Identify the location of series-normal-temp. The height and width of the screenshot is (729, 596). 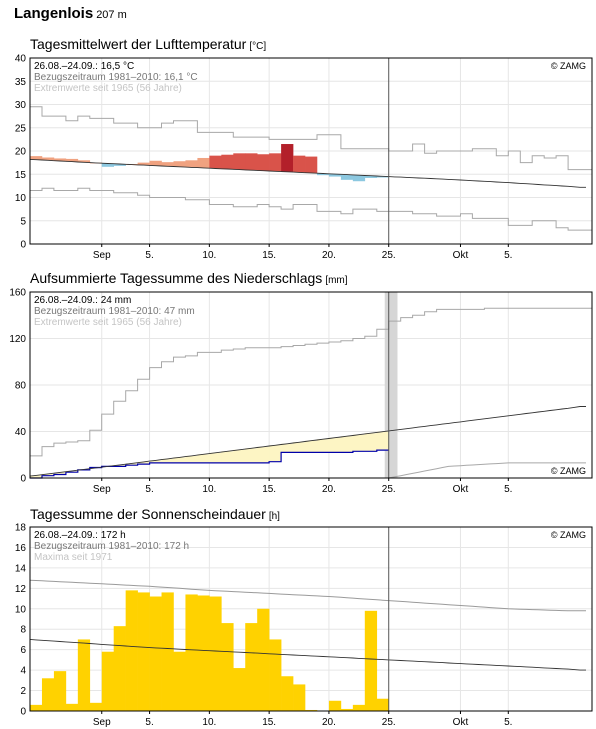
(307, 173).